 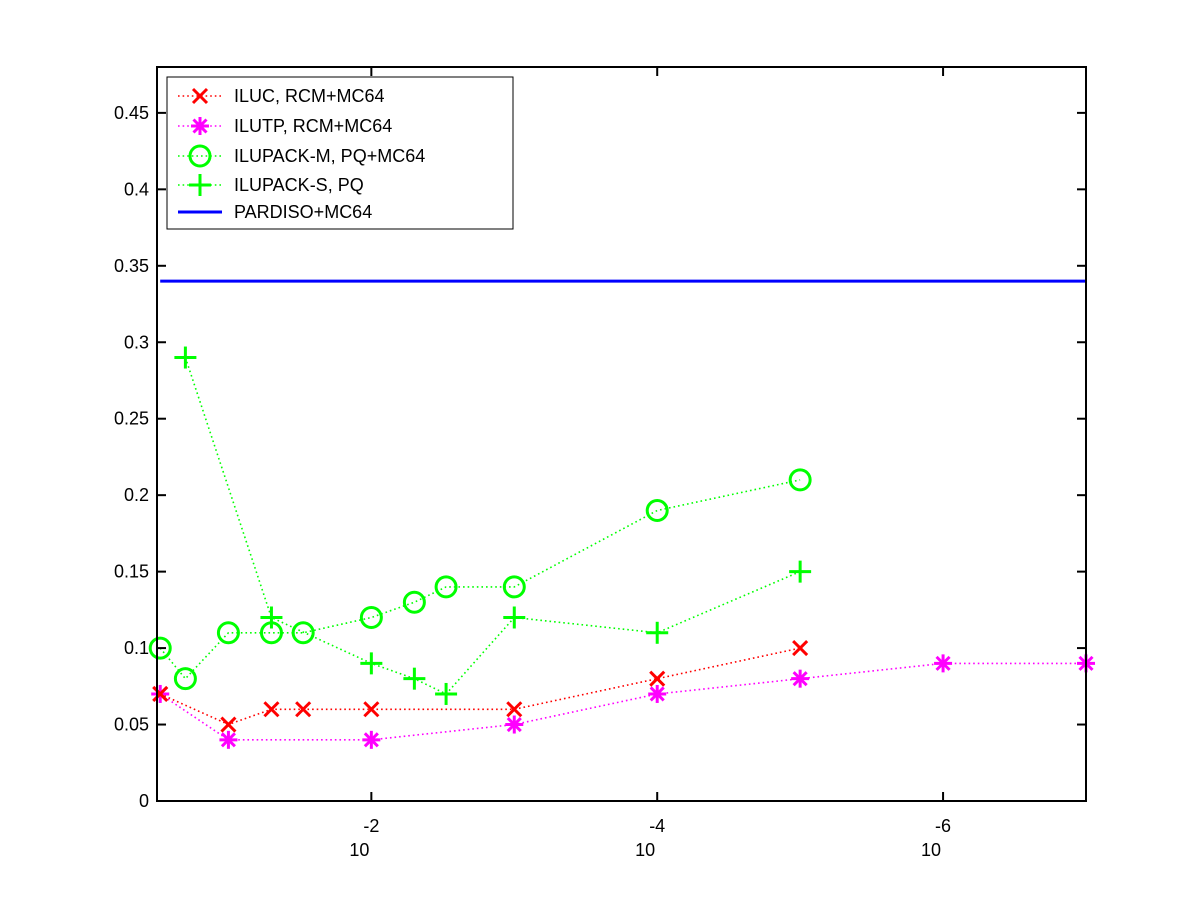 What do you see at coordinates (309, 96) in the screenshot?
I see `legend-entry-0-label: ILUC, RCM+MC64` at bounding box center [309, 96].